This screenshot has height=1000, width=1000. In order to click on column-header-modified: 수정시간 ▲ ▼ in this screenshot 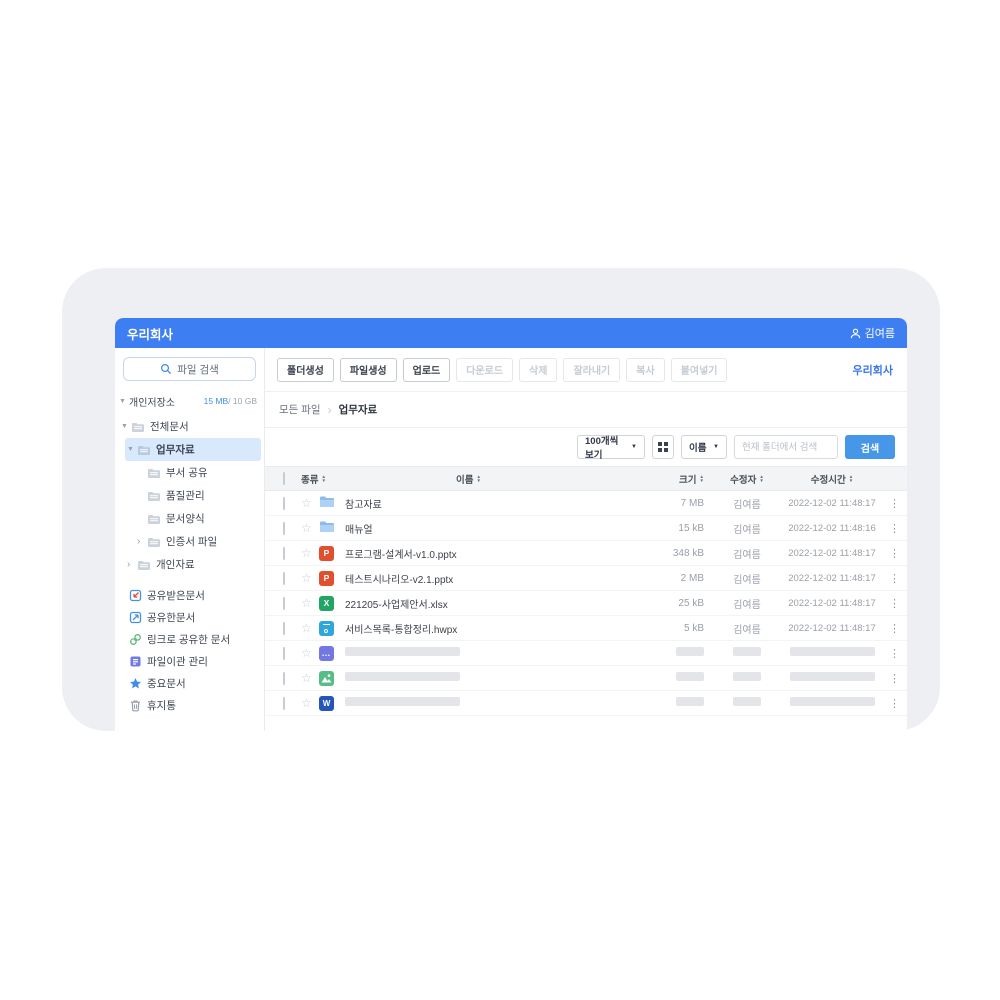, I will do `click(832, 479)`.